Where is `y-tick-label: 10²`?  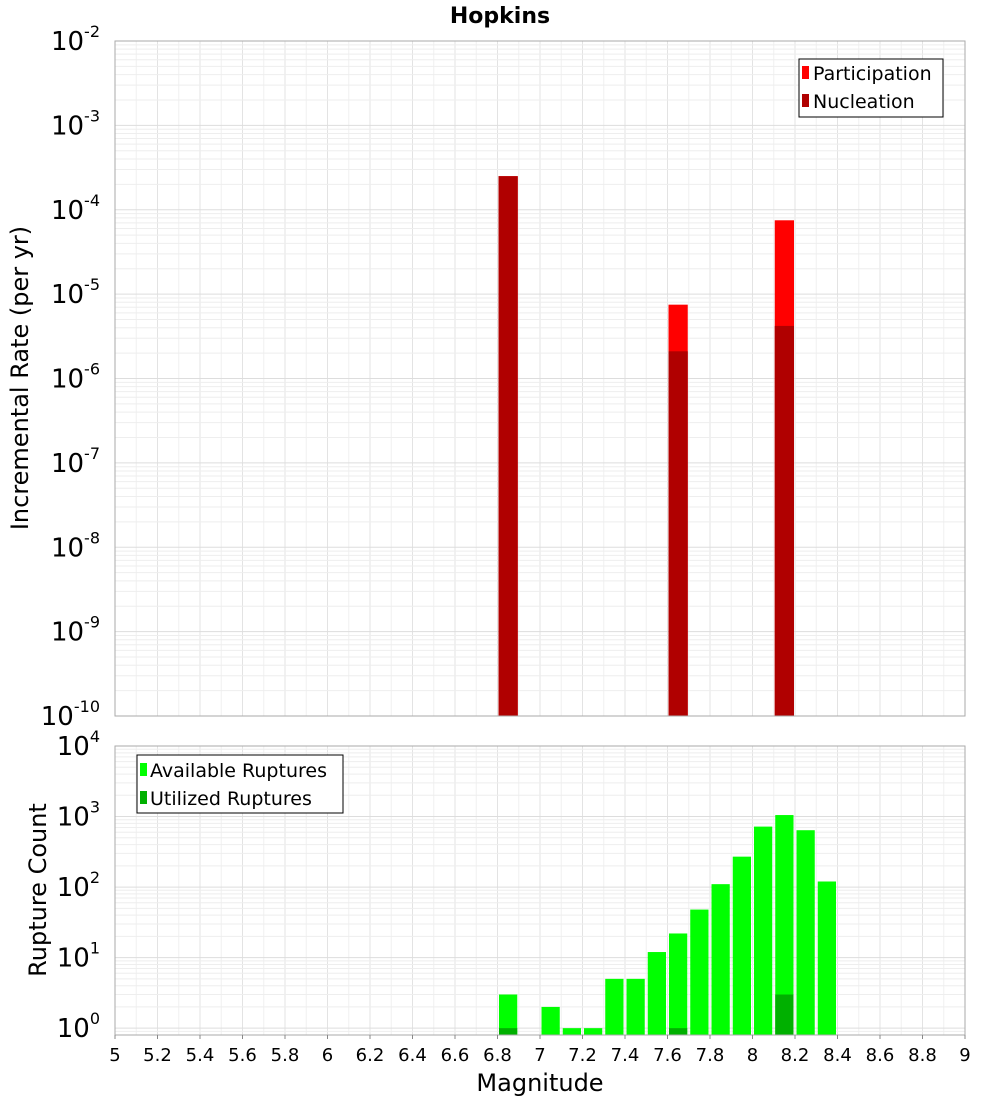
y-tick-label: 10² is located at coordinates (78, 885).